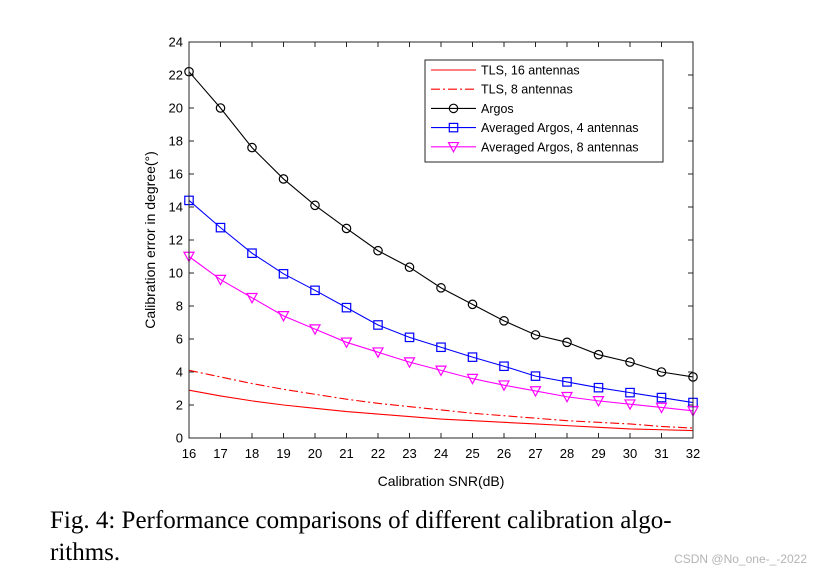 Image resolution: width=829 pixels, height=577 pixels. What do you see at coordinates (176, 240) in the screenshot?
I see `y-tick-label-12: 12` at bounding box center [176, 240].